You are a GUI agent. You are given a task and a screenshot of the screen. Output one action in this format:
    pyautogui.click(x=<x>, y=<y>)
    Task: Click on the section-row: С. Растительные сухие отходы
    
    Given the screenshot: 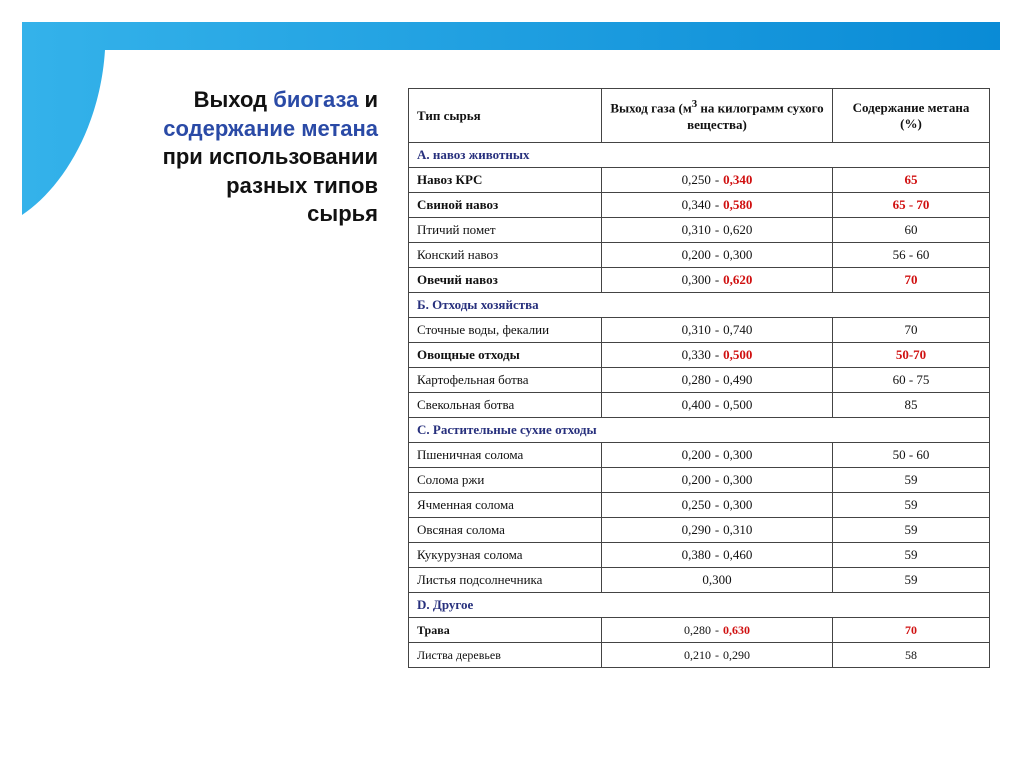 What is the action you would take?
    pyautogui.click(x=699, y=430)
    